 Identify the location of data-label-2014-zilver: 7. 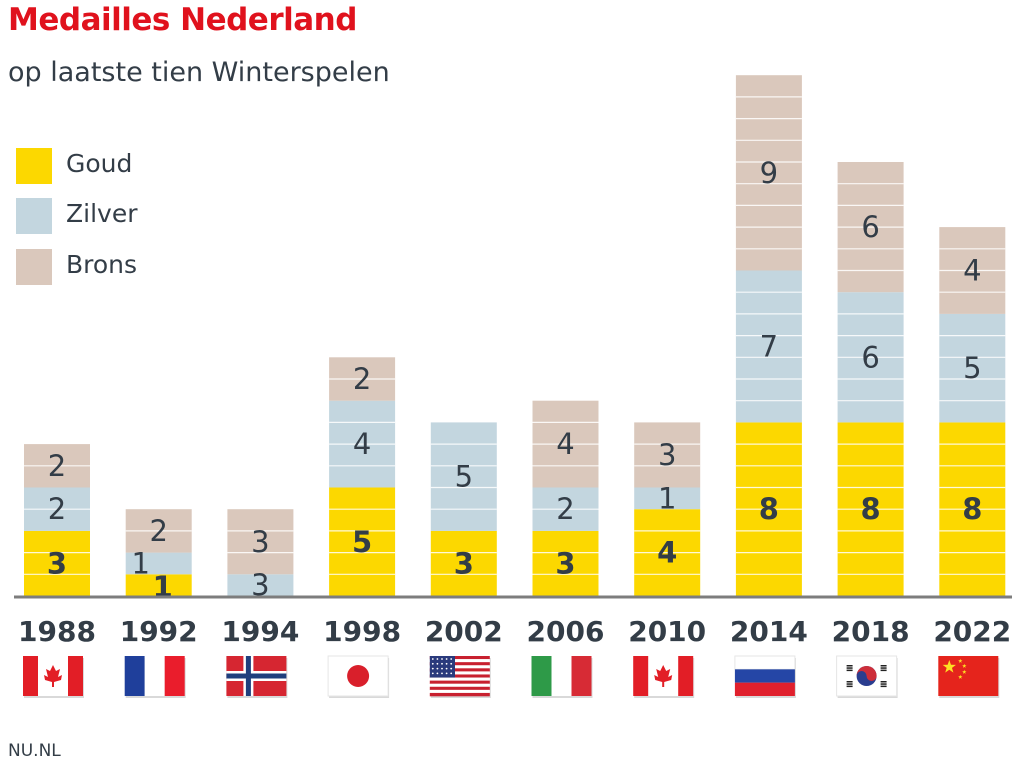
(769, 346).